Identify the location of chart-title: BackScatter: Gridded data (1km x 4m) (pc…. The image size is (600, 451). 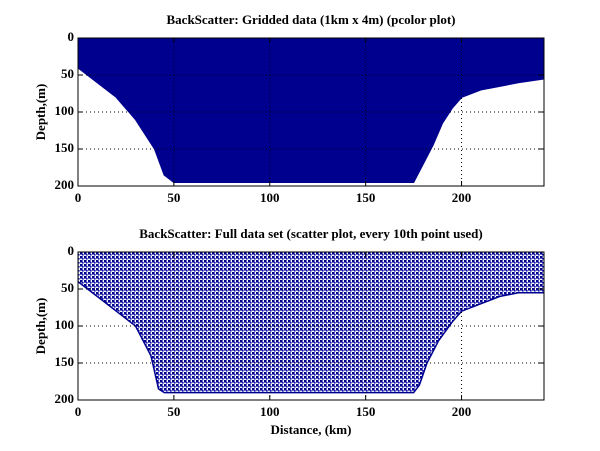
(311, 19).